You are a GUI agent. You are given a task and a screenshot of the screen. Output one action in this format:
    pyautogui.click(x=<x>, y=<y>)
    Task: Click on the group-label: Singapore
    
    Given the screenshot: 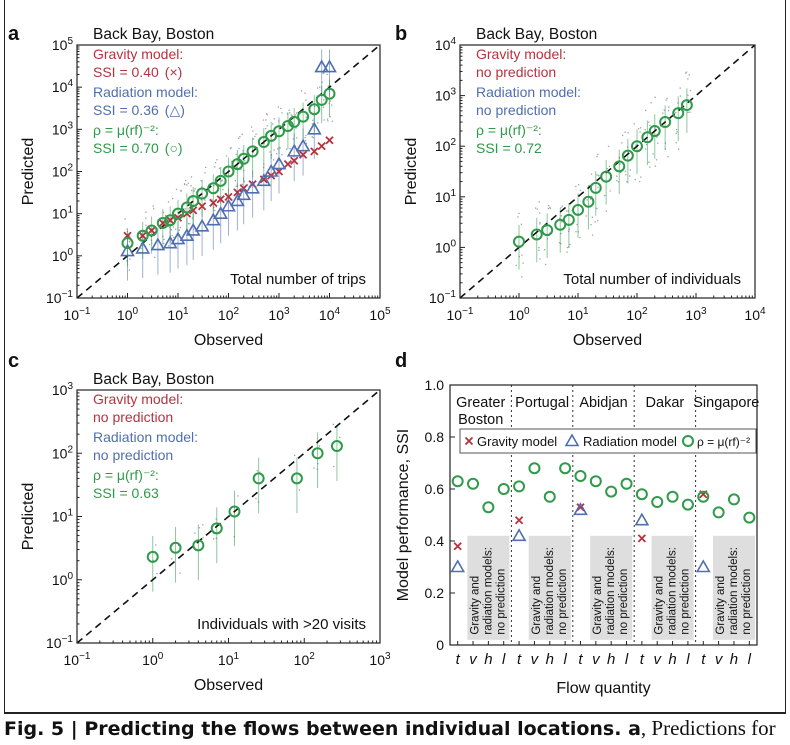 What is the action you would take?
    pyautogui.click(x=726, y=403)
    